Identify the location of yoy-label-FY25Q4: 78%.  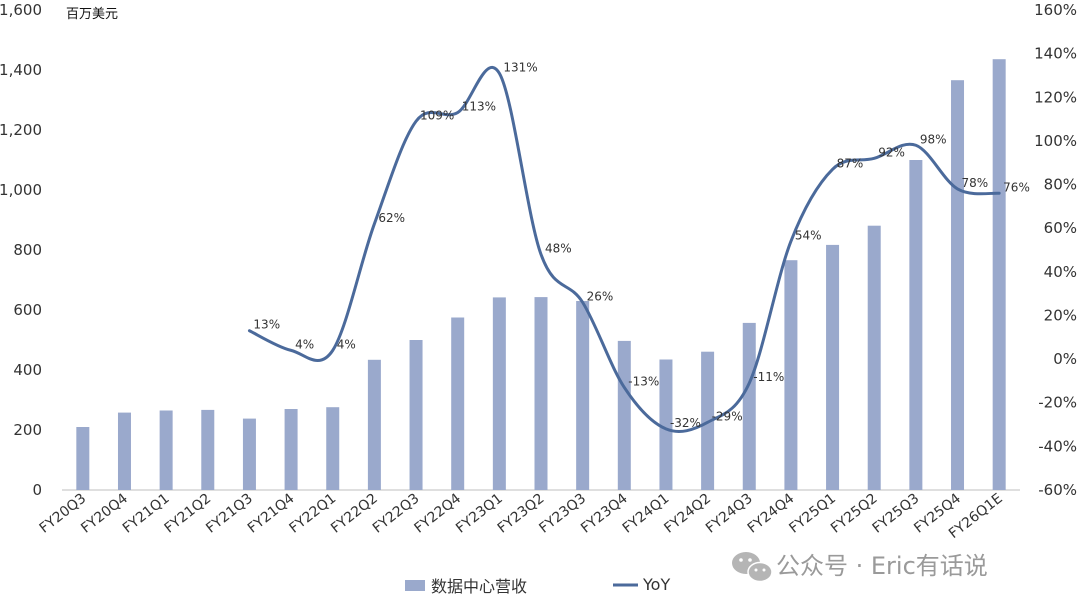
(975, 183).